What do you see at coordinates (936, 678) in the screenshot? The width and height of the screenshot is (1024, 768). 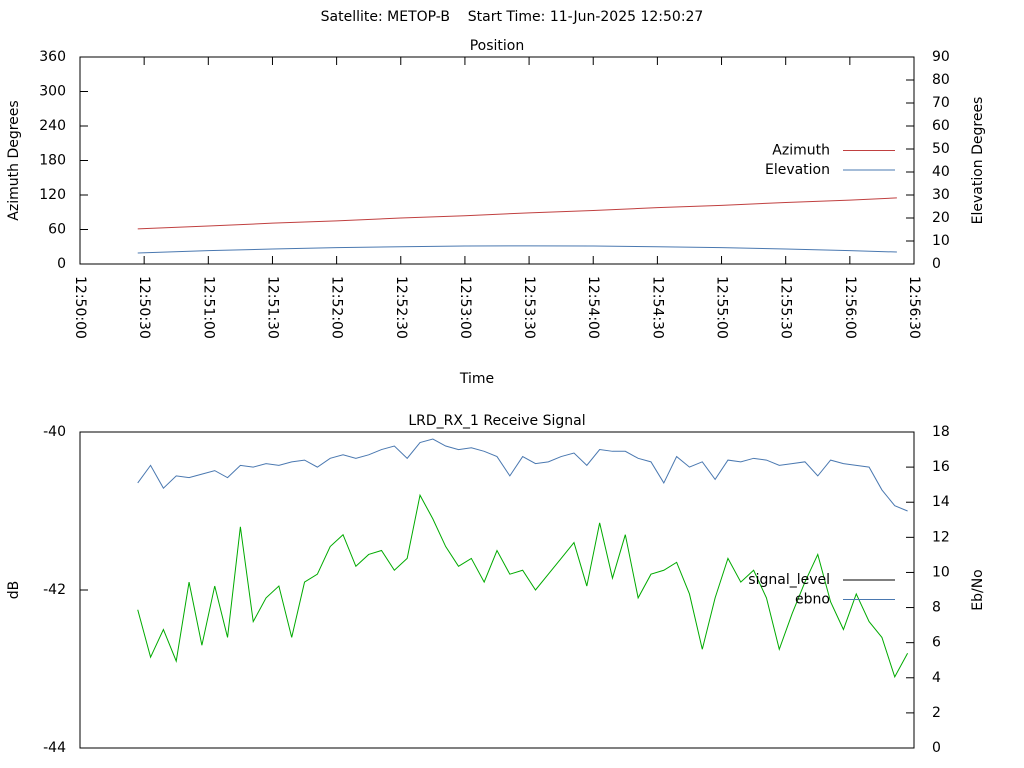 I see `y2-tick-label: 4` at bounding box center [936, 678].